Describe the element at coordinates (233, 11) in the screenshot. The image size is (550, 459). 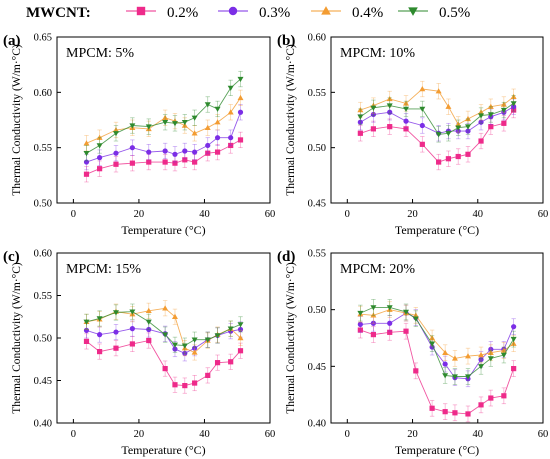
I see `legend-marker-0.3%` at that location.